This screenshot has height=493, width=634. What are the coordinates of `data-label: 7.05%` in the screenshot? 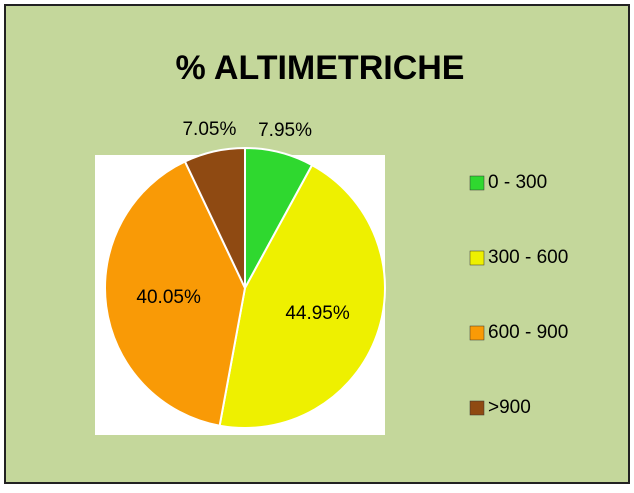 It's located at (209, 129).